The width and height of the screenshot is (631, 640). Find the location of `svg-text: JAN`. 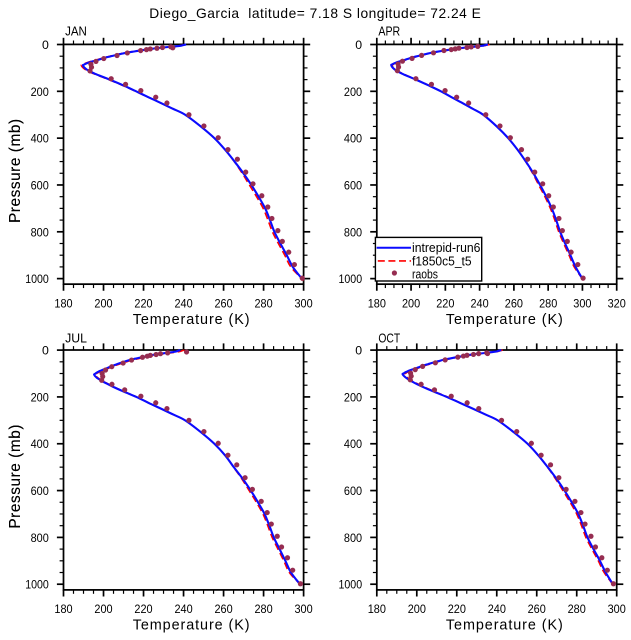

svg-text: JAN is located at coordinates (76, 32).